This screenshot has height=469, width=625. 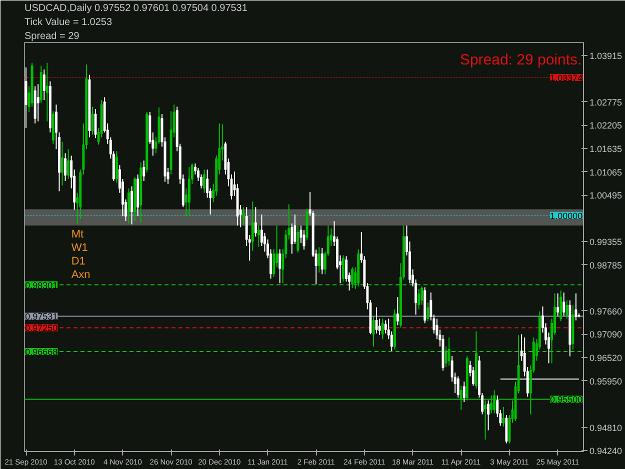 I want to click on y-tick-label: 0.96520, so click(x=606, y=358).